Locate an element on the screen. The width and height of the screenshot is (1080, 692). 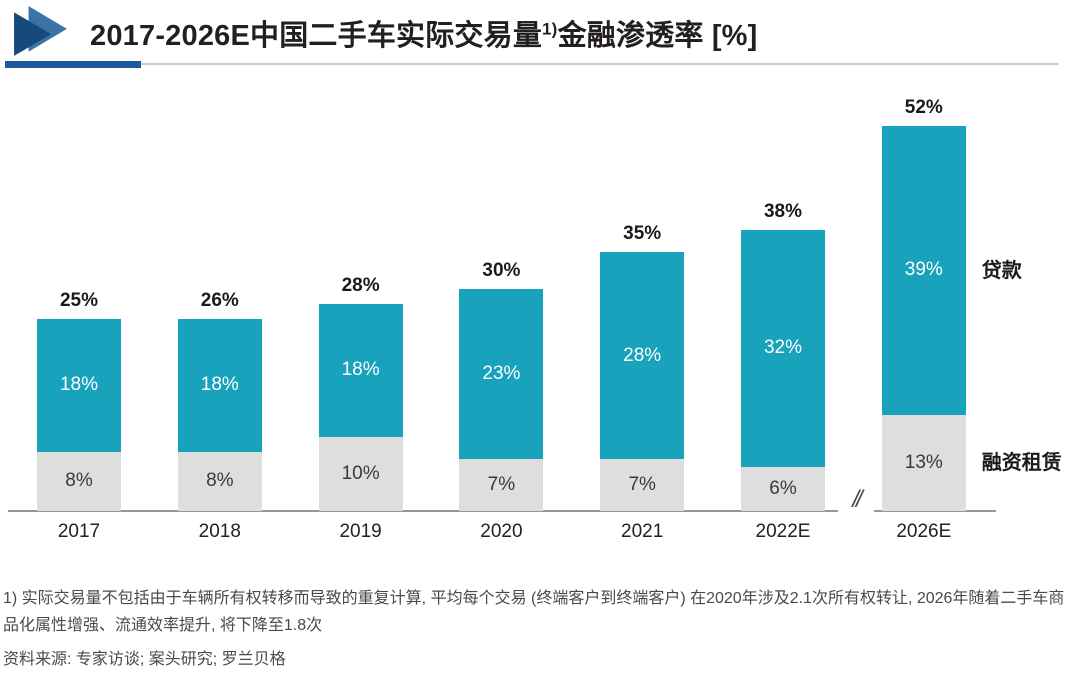
bar-segment-lease-2018: 8% is located at coordinates (219, 481).